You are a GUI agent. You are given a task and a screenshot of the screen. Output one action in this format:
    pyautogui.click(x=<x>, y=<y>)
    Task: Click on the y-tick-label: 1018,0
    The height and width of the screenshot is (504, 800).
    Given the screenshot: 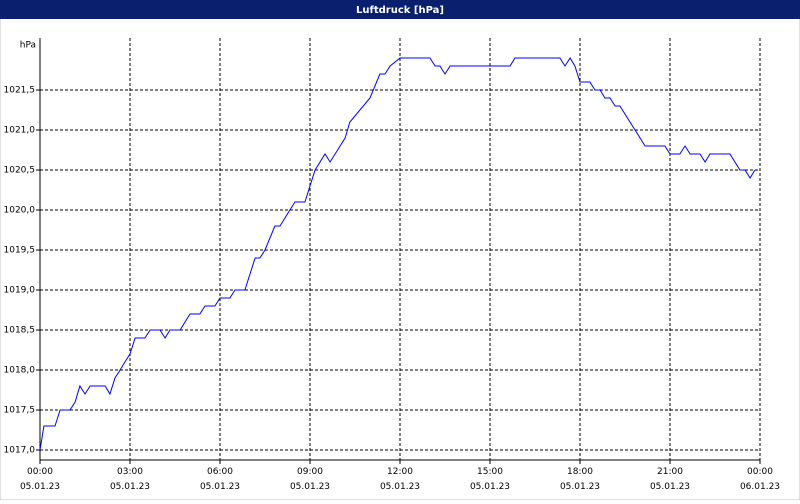 What is the action you would take?
    pyautogui.click(x=20, y=371)
    